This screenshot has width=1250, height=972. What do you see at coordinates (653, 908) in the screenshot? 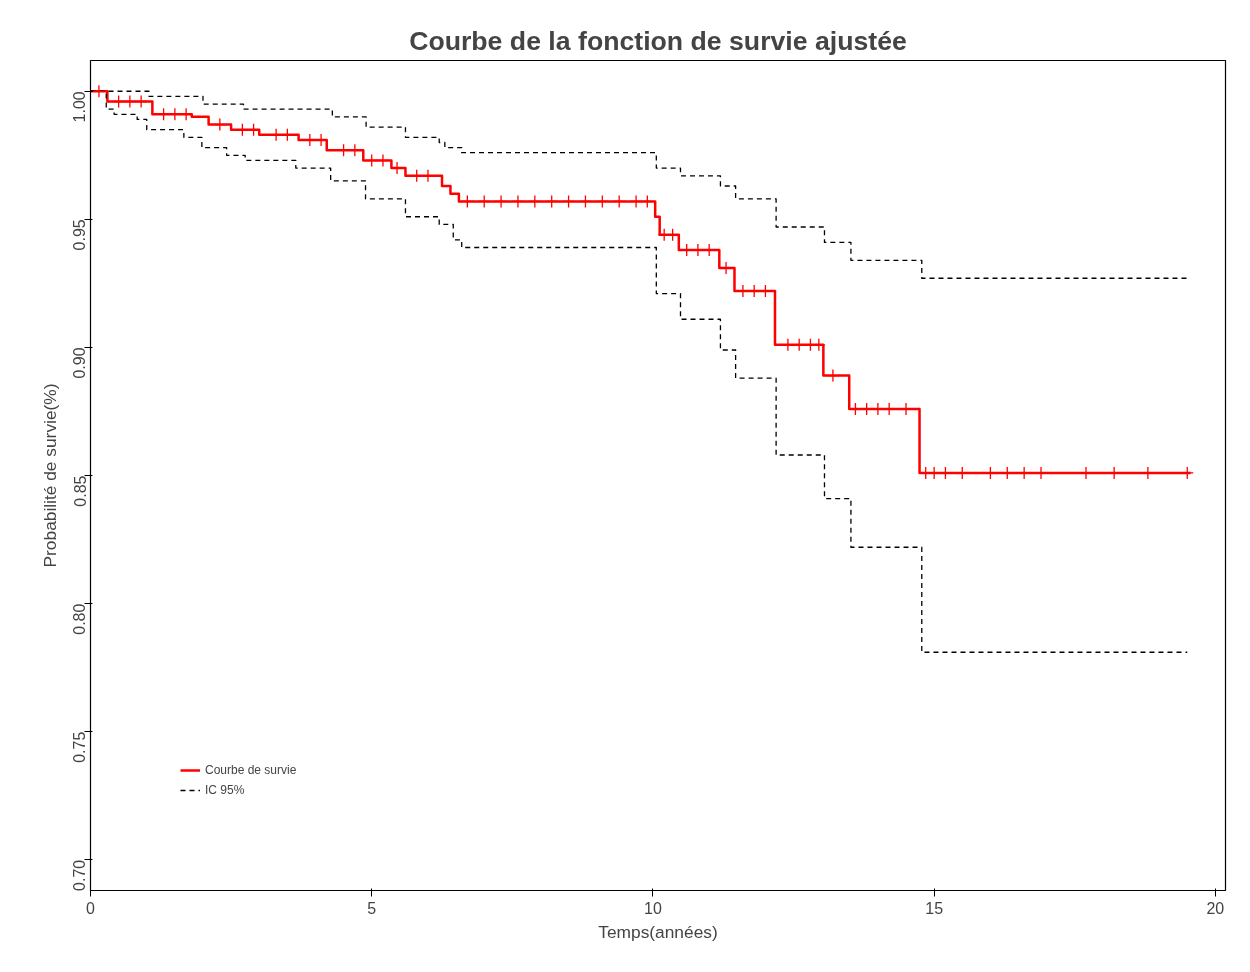
I see `x-tick-label: 10` at bounding box center [653, 908].